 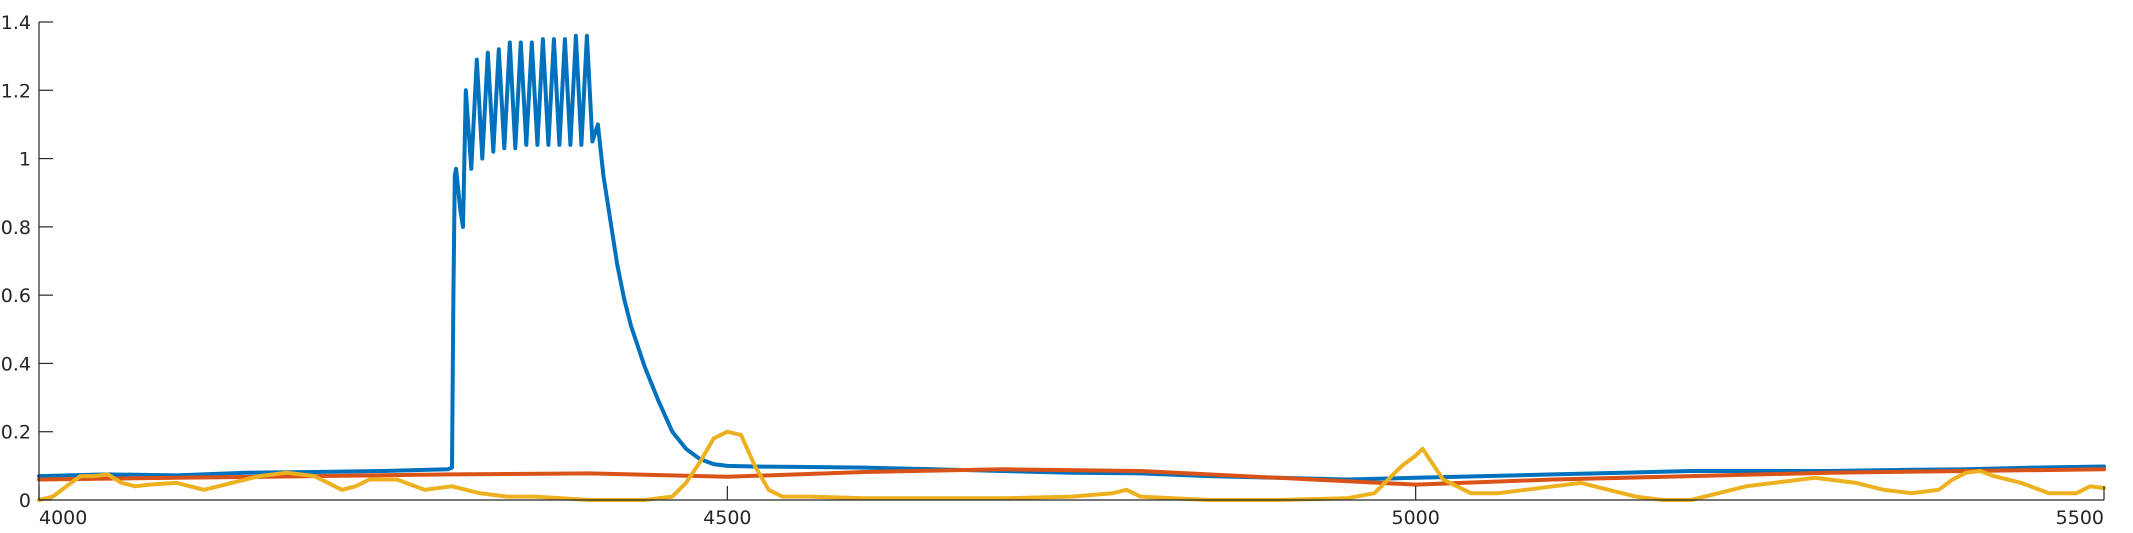 I want to click on x-tick-label: 5000, so click(x=1415, y=518).